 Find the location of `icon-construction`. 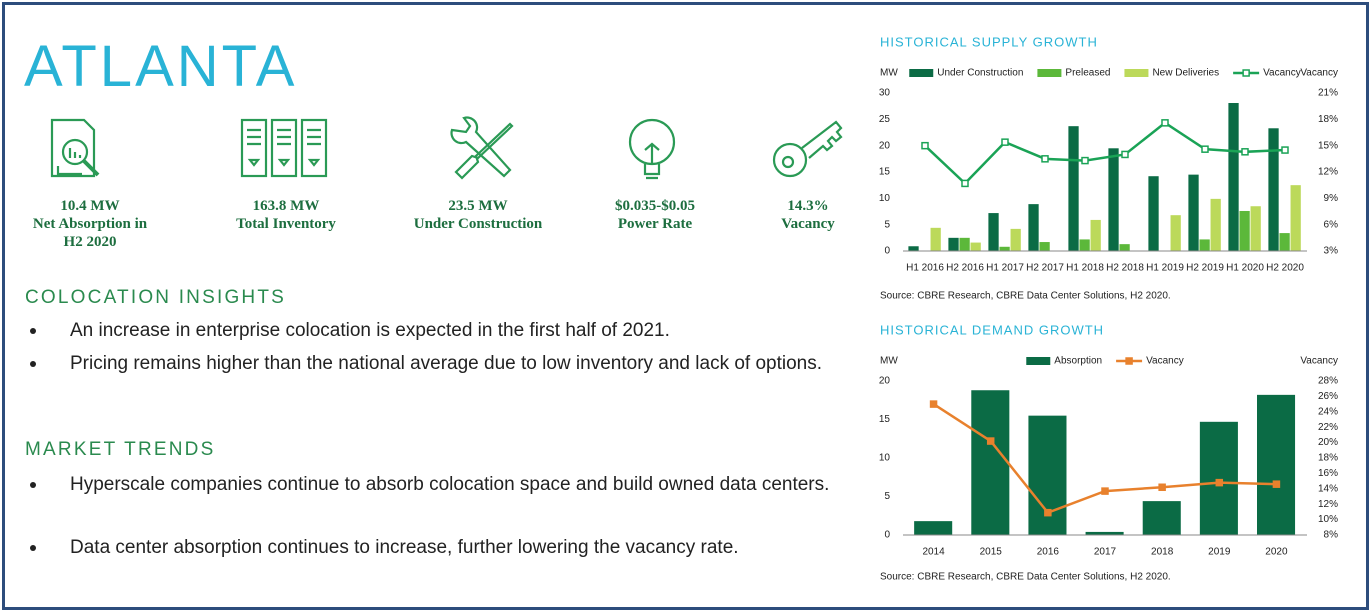

icon-construction is located at coordinates (482, 148).